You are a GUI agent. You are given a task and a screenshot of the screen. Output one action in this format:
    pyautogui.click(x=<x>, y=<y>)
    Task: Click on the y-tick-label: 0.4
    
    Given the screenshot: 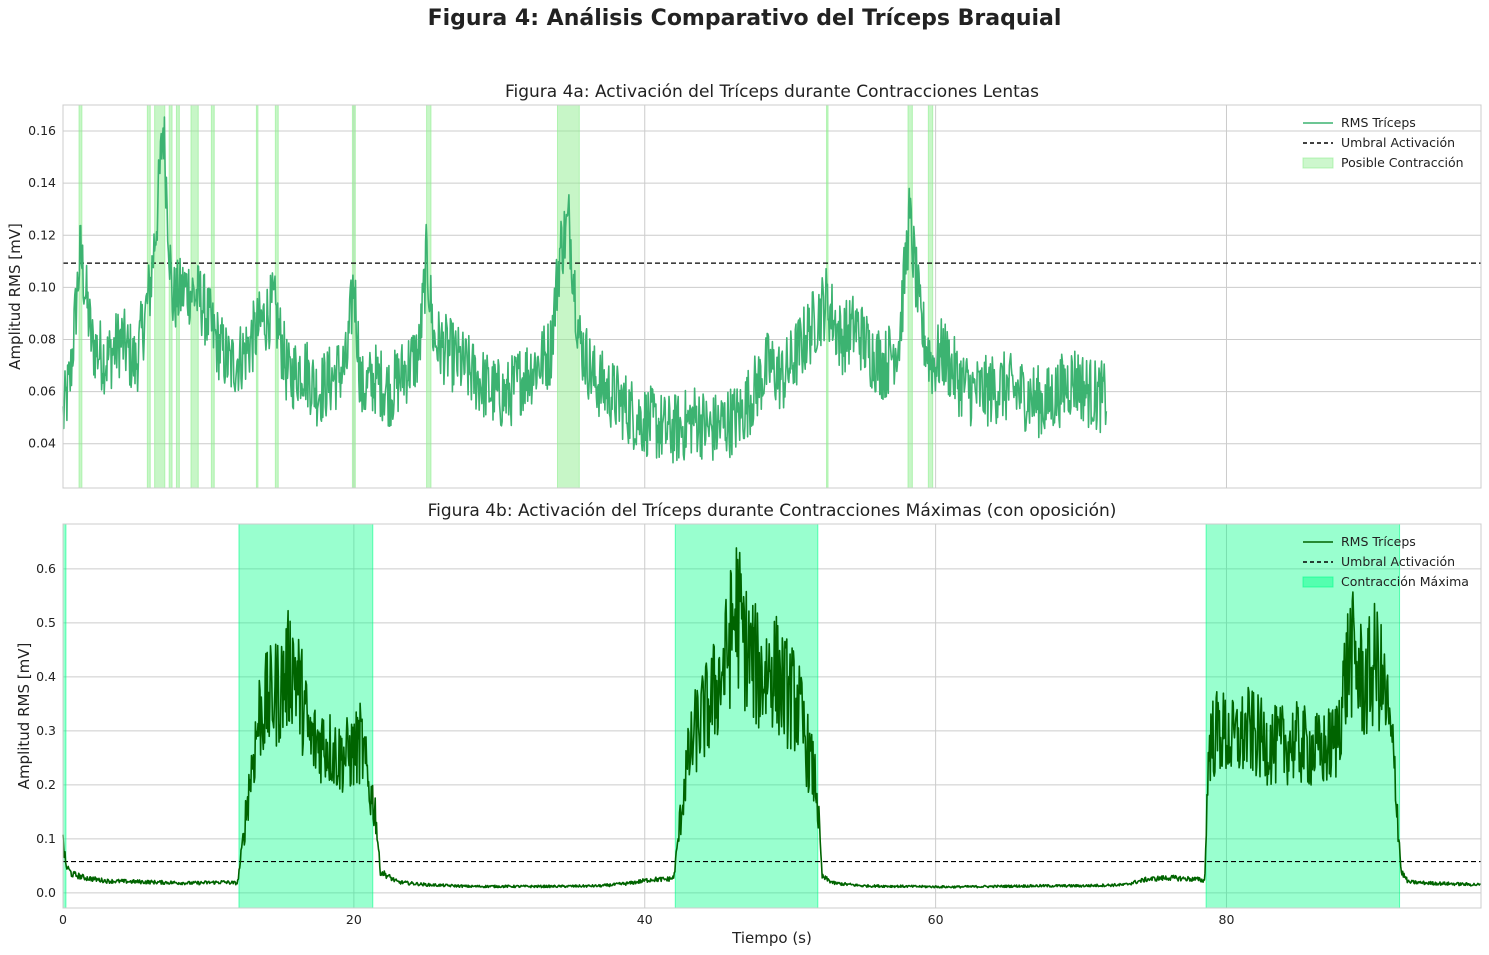 What is the action you would take?
    pyautogui.click(x=46, y=676)
    